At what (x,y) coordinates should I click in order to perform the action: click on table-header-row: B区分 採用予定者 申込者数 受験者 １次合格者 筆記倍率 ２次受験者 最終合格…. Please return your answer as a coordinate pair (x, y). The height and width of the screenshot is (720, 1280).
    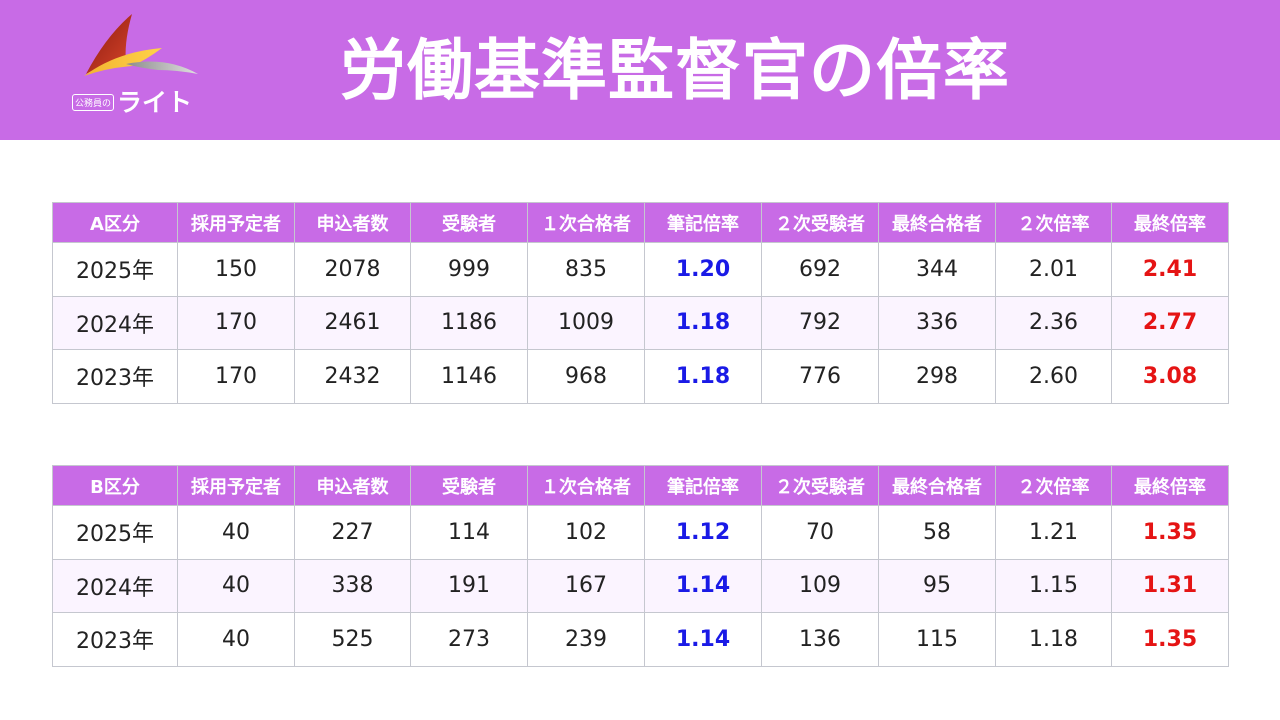
    Looking at the image, I should click on (640, 485).